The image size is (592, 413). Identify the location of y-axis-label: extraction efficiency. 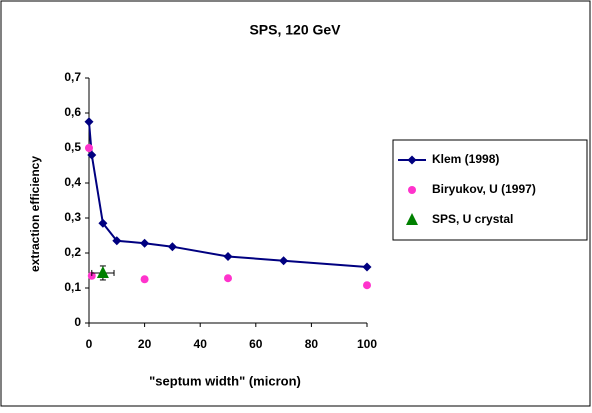
(35, 214).